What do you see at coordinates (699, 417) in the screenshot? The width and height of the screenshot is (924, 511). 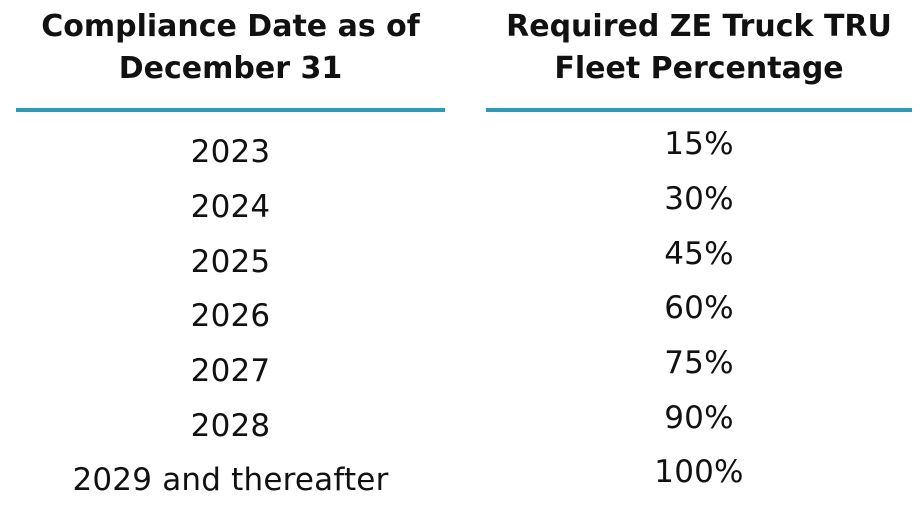 I see `percentage-cell: 90%` at bounding box center [699, 417].